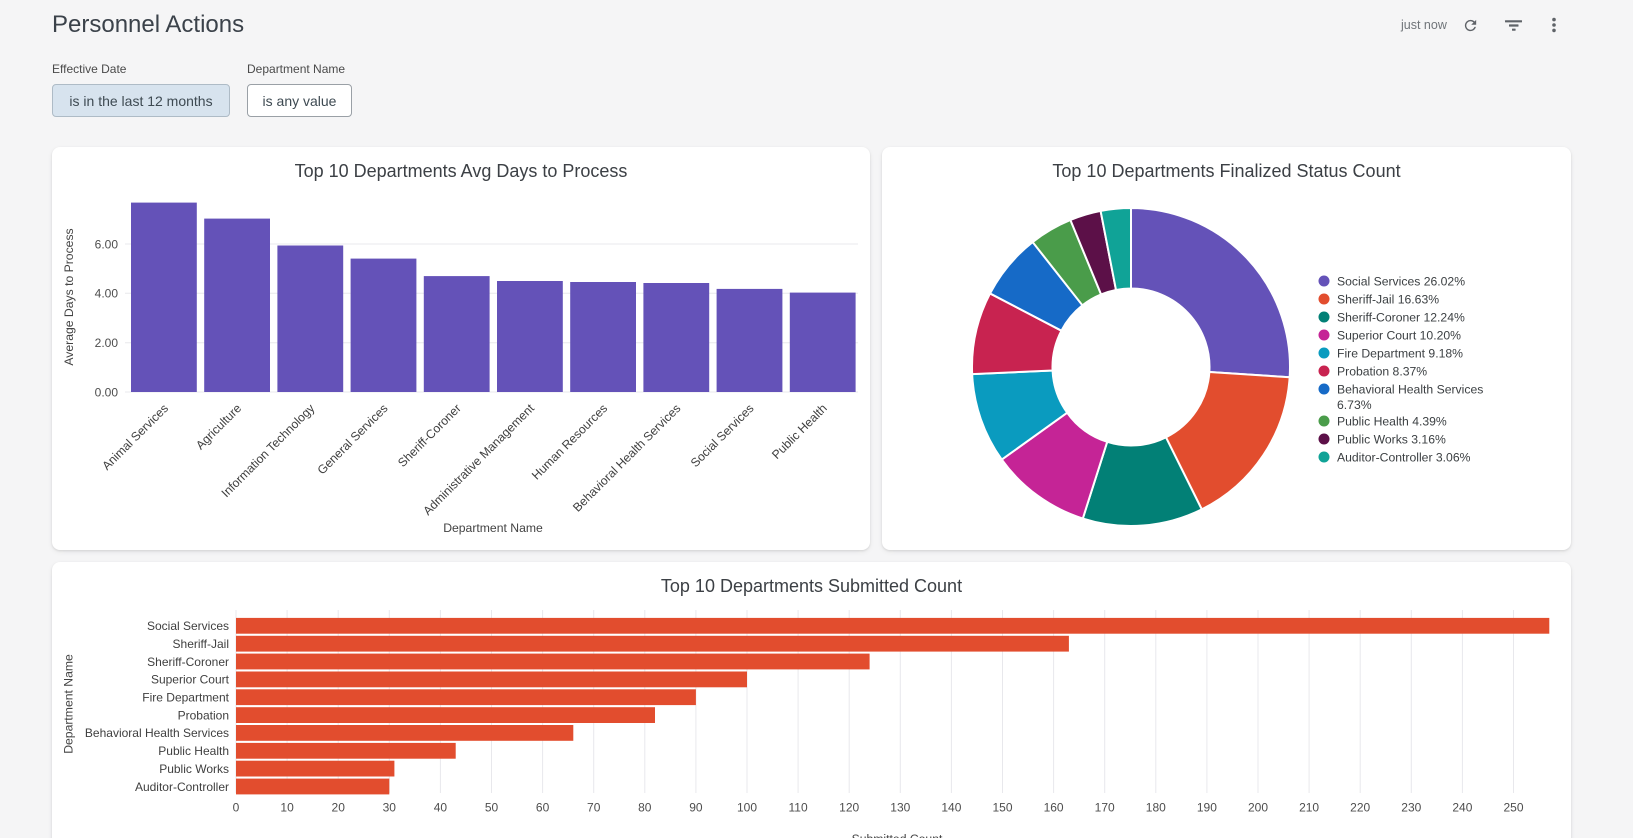 This screenshot has height=838, width=1633. What do you see at coordinates (1207, 808) in the screenshot?
I see `svg-text: 190` at bounding box center [1207, 808].